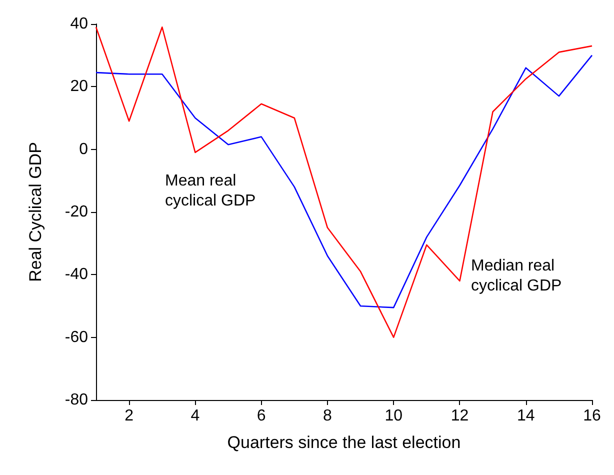 The image size is (614, 475). Describe the element at coordinates (516, 276) in the screenshot. I see `annotation: Median real cyclical GDP` at that location.